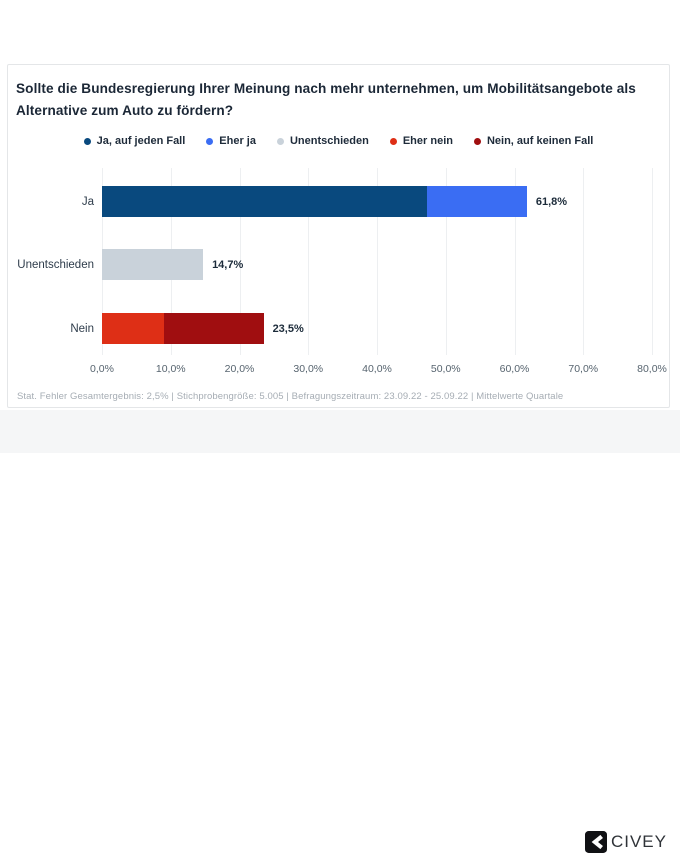 Image resolution: width=680 pixels, height=853 pixels. Describe the element at coordinates (329, 141) in the screenshot. I see `legend-item-label: Unentschieden` at that location.